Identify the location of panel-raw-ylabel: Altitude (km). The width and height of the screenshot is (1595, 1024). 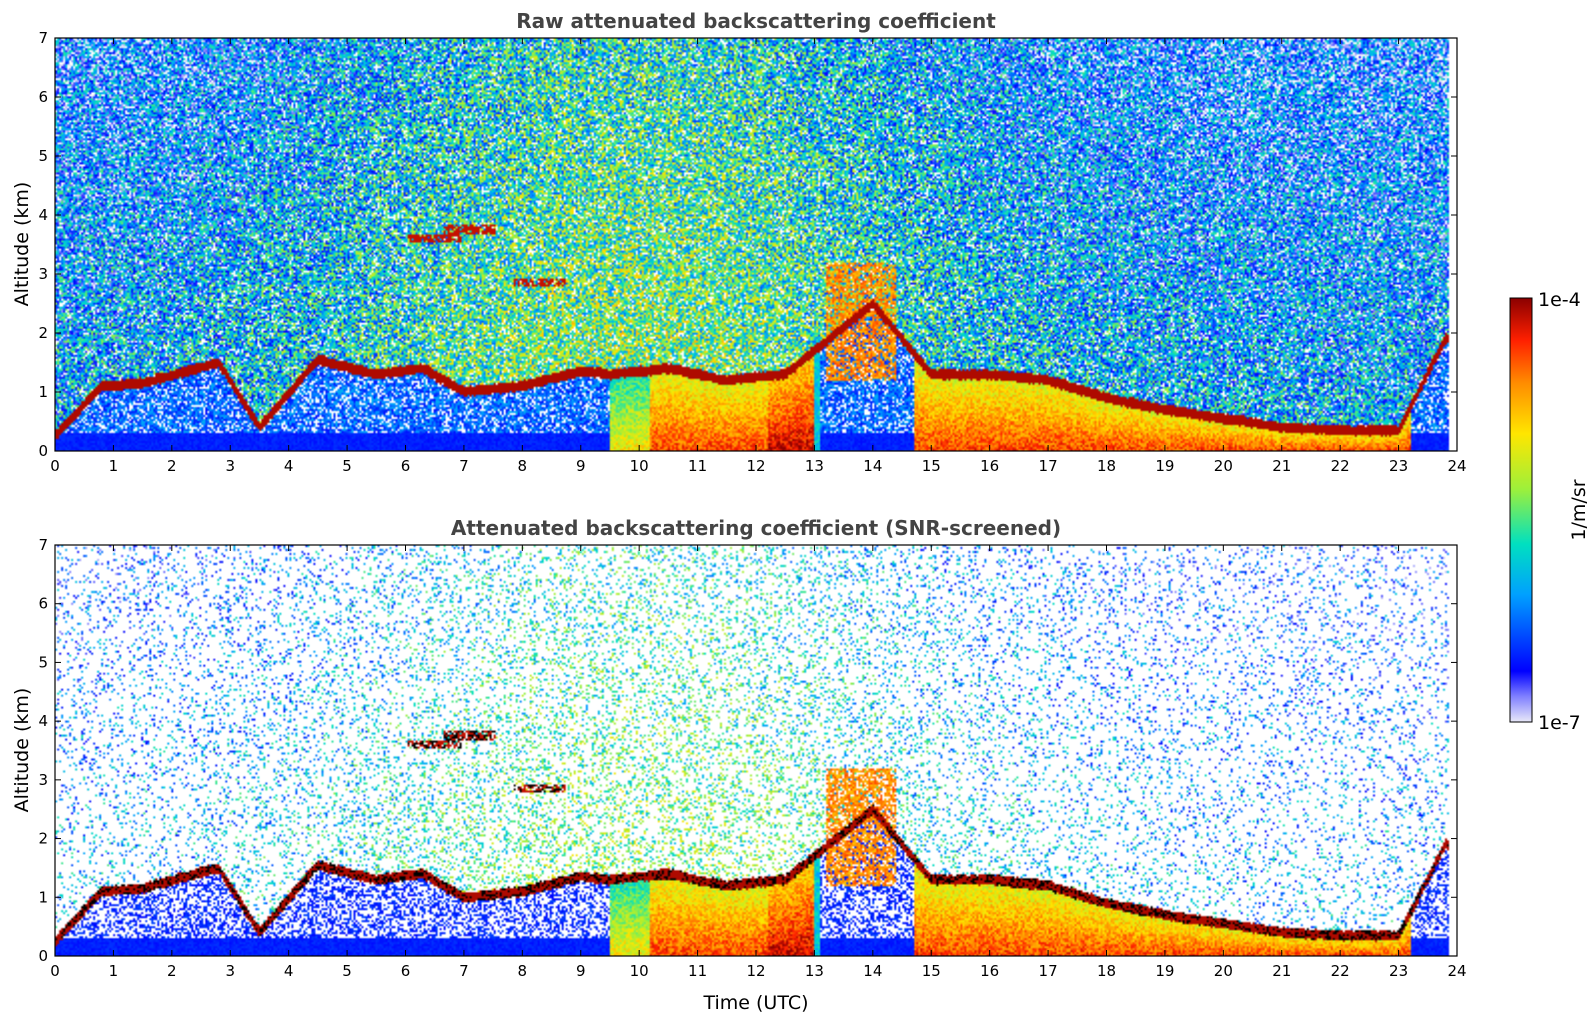
(22, 244).